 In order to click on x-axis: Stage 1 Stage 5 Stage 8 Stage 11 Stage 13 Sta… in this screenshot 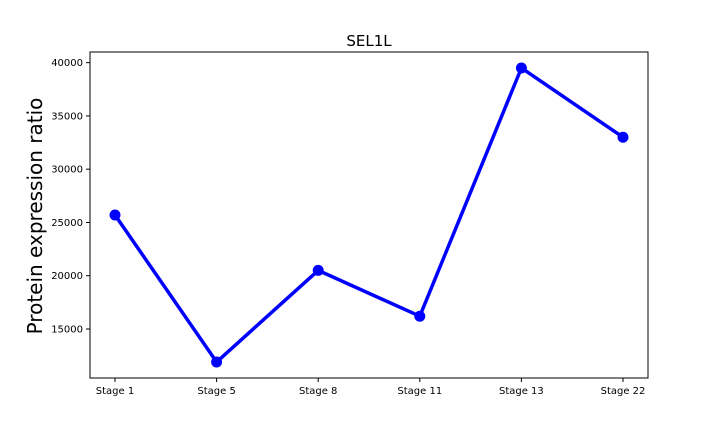, I will do `click(371, 387)`.